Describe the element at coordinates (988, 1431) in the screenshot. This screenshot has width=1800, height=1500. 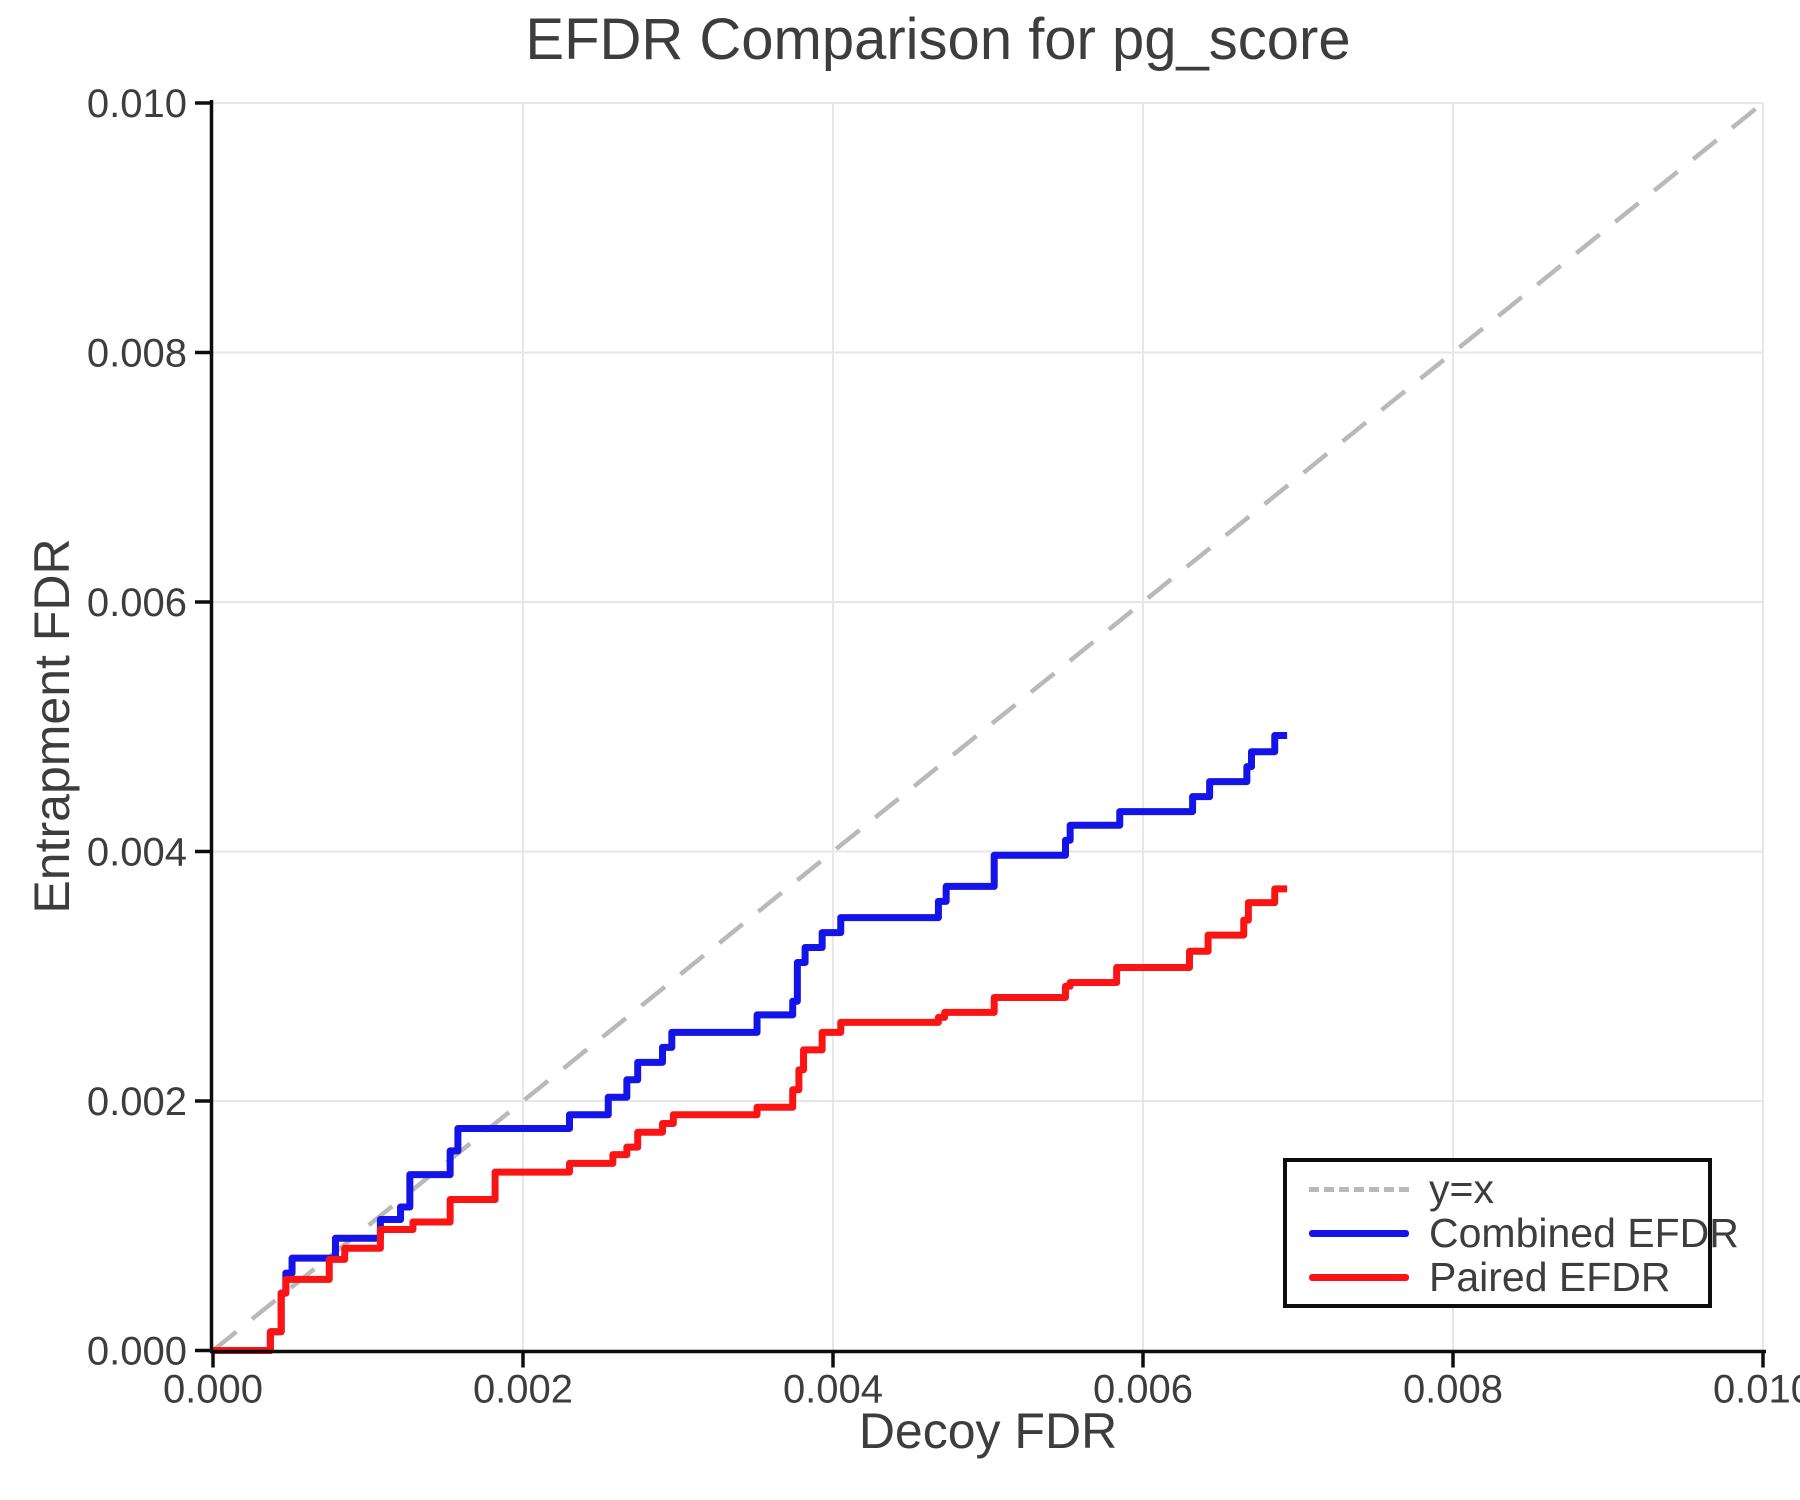
I see `x-axis-label: Decoy FDR` at that location.